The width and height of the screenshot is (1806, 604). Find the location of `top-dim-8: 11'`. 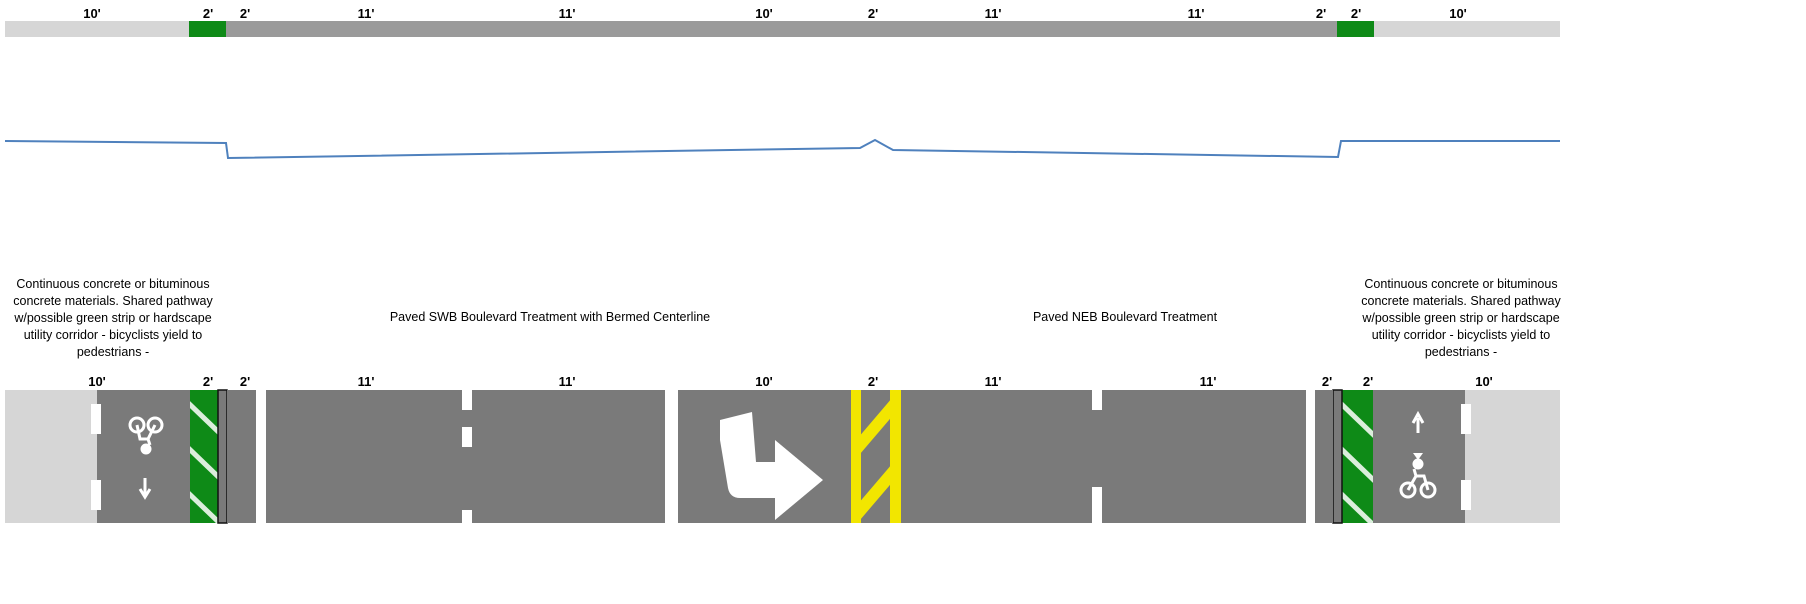

top-dim-8: 11' is located at coordinates (993, 13).